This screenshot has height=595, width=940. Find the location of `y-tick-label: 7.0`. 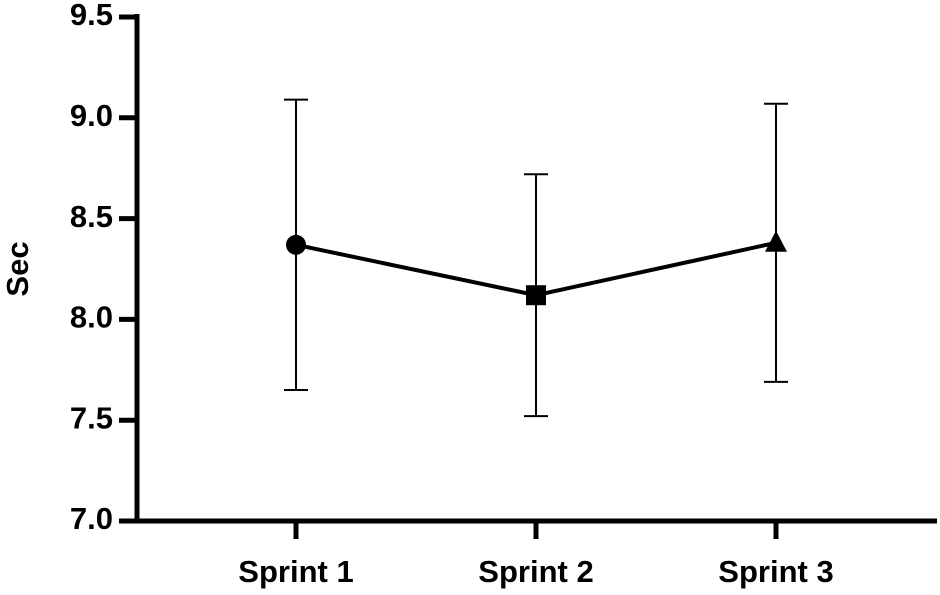

y-tick-label: 7.0 is located at coordinates (91, 518).